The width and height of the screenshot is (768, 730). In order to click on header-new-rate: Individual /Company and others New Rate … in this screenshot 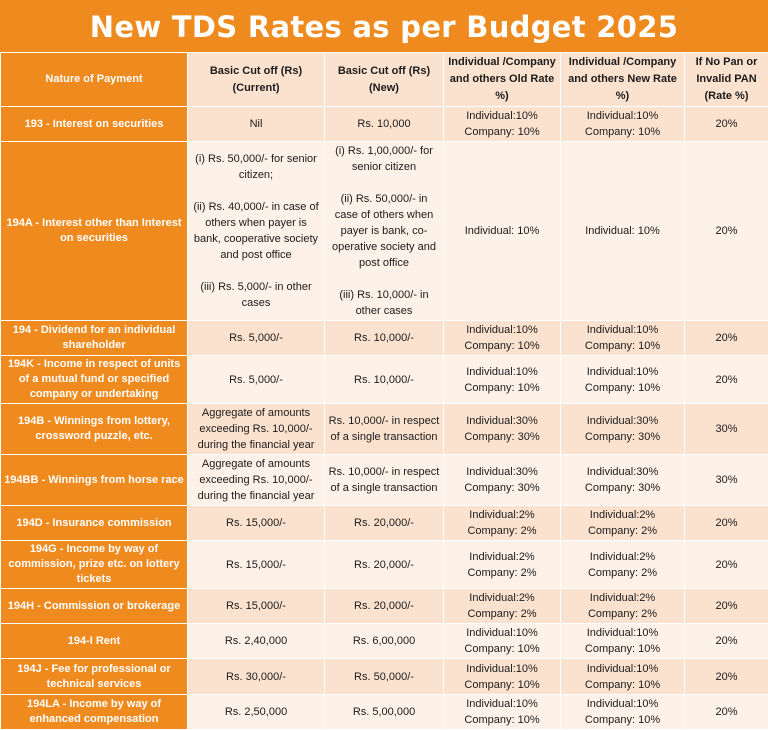, I will do `click(623, 80)`.